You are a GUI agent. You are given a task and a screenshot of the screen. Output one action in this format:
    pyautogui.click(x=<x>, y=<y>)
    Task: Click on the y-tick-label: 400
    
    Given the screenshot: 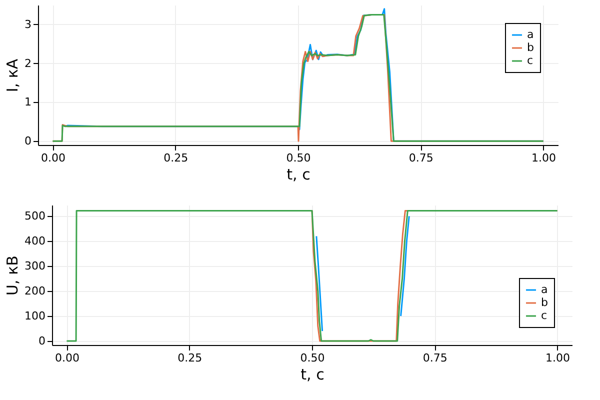 What is the action you would take?
    pyautogui.click(x=35, y=241)
    